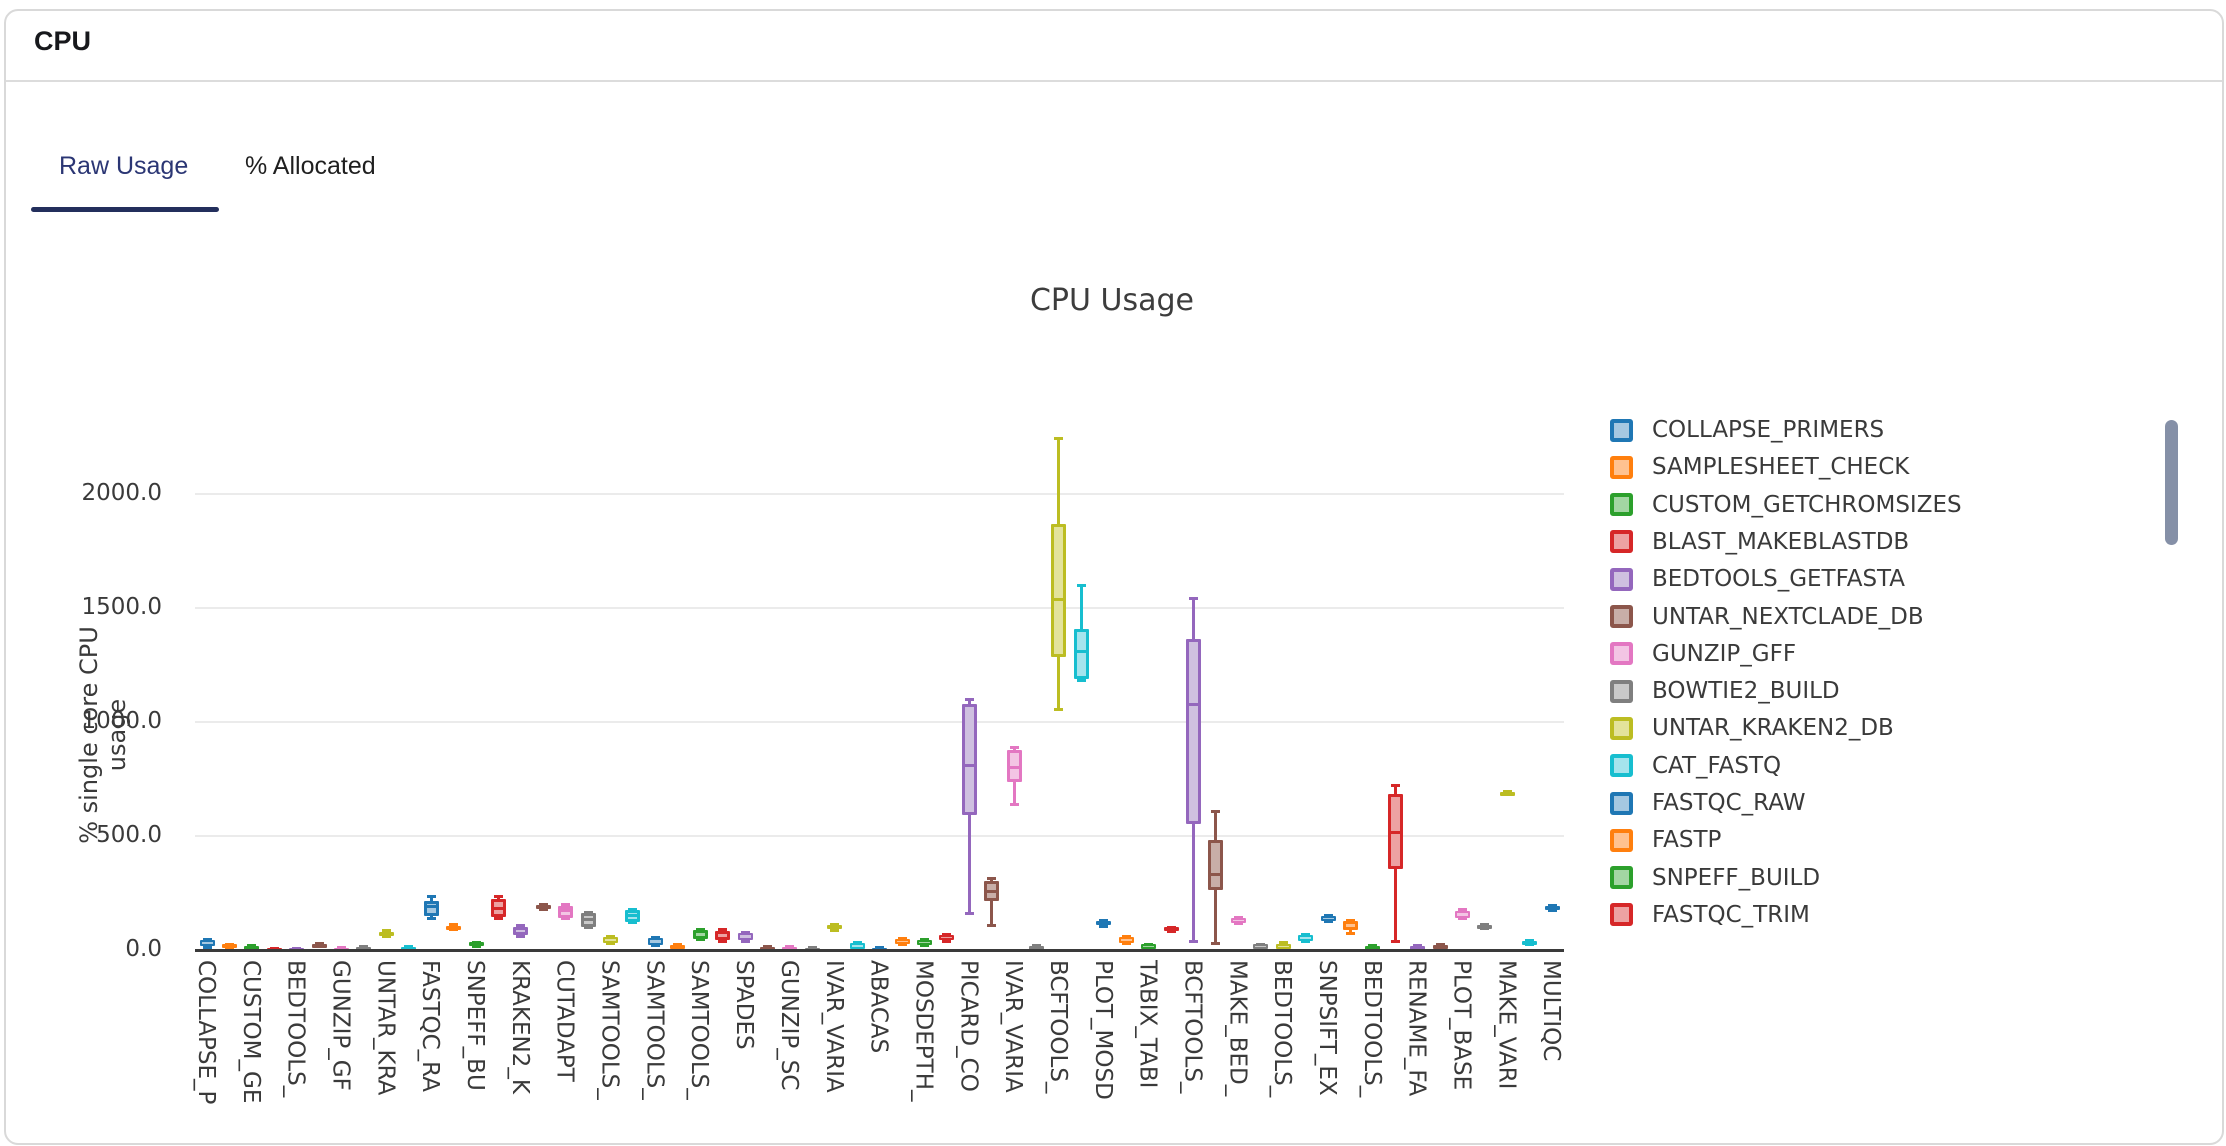 The image size is (2226, 1146). I want to click on panel-title: CPU, so click(63, 41).